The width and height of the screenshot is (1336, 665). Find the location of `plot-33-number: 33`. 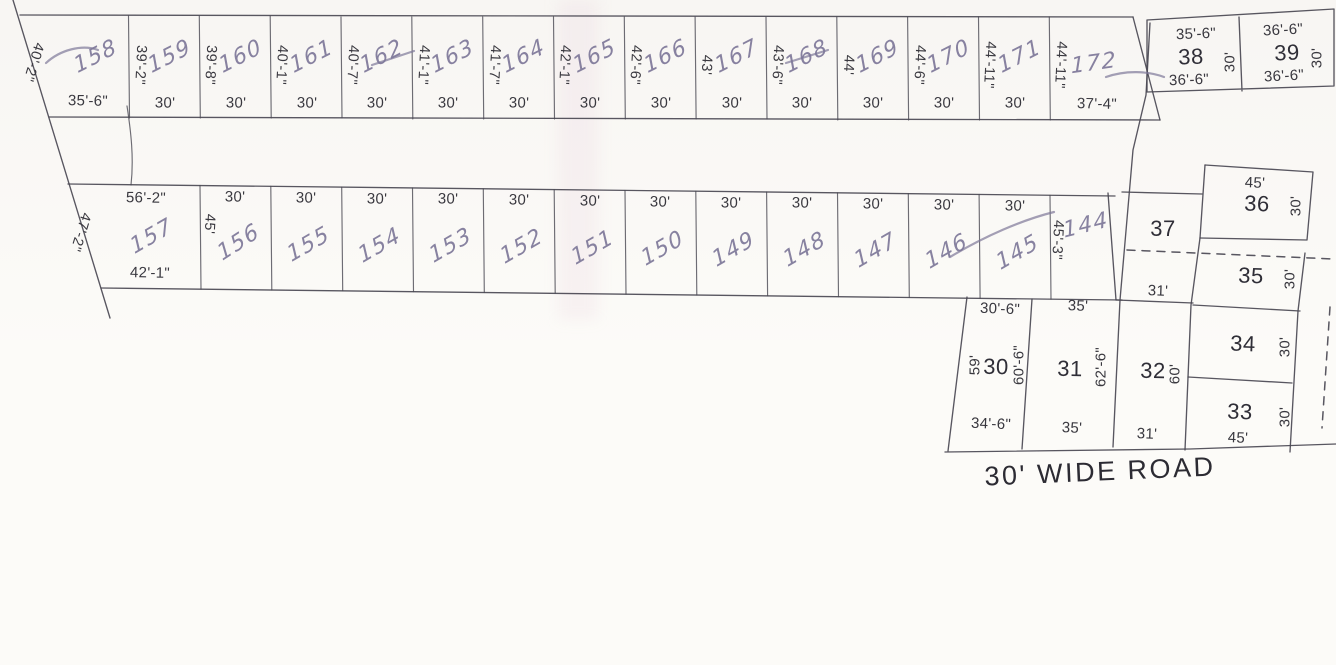

plot-33-number: 33 is located at coordinates (1240, 411).